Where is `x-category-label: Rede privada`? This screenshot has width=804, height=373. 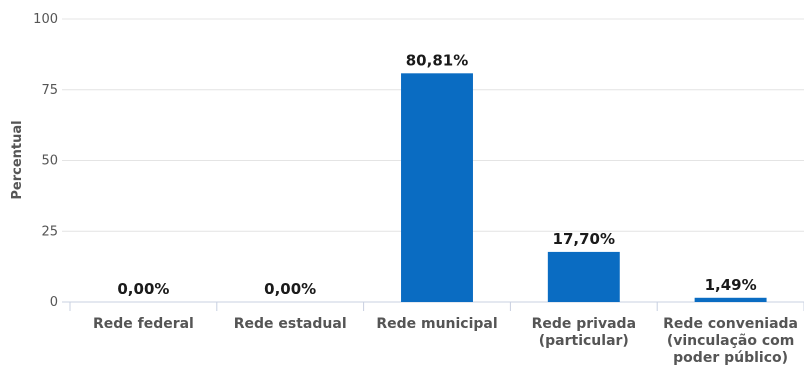
x-category-label: Rede privada is located at coordinates (584, 324).